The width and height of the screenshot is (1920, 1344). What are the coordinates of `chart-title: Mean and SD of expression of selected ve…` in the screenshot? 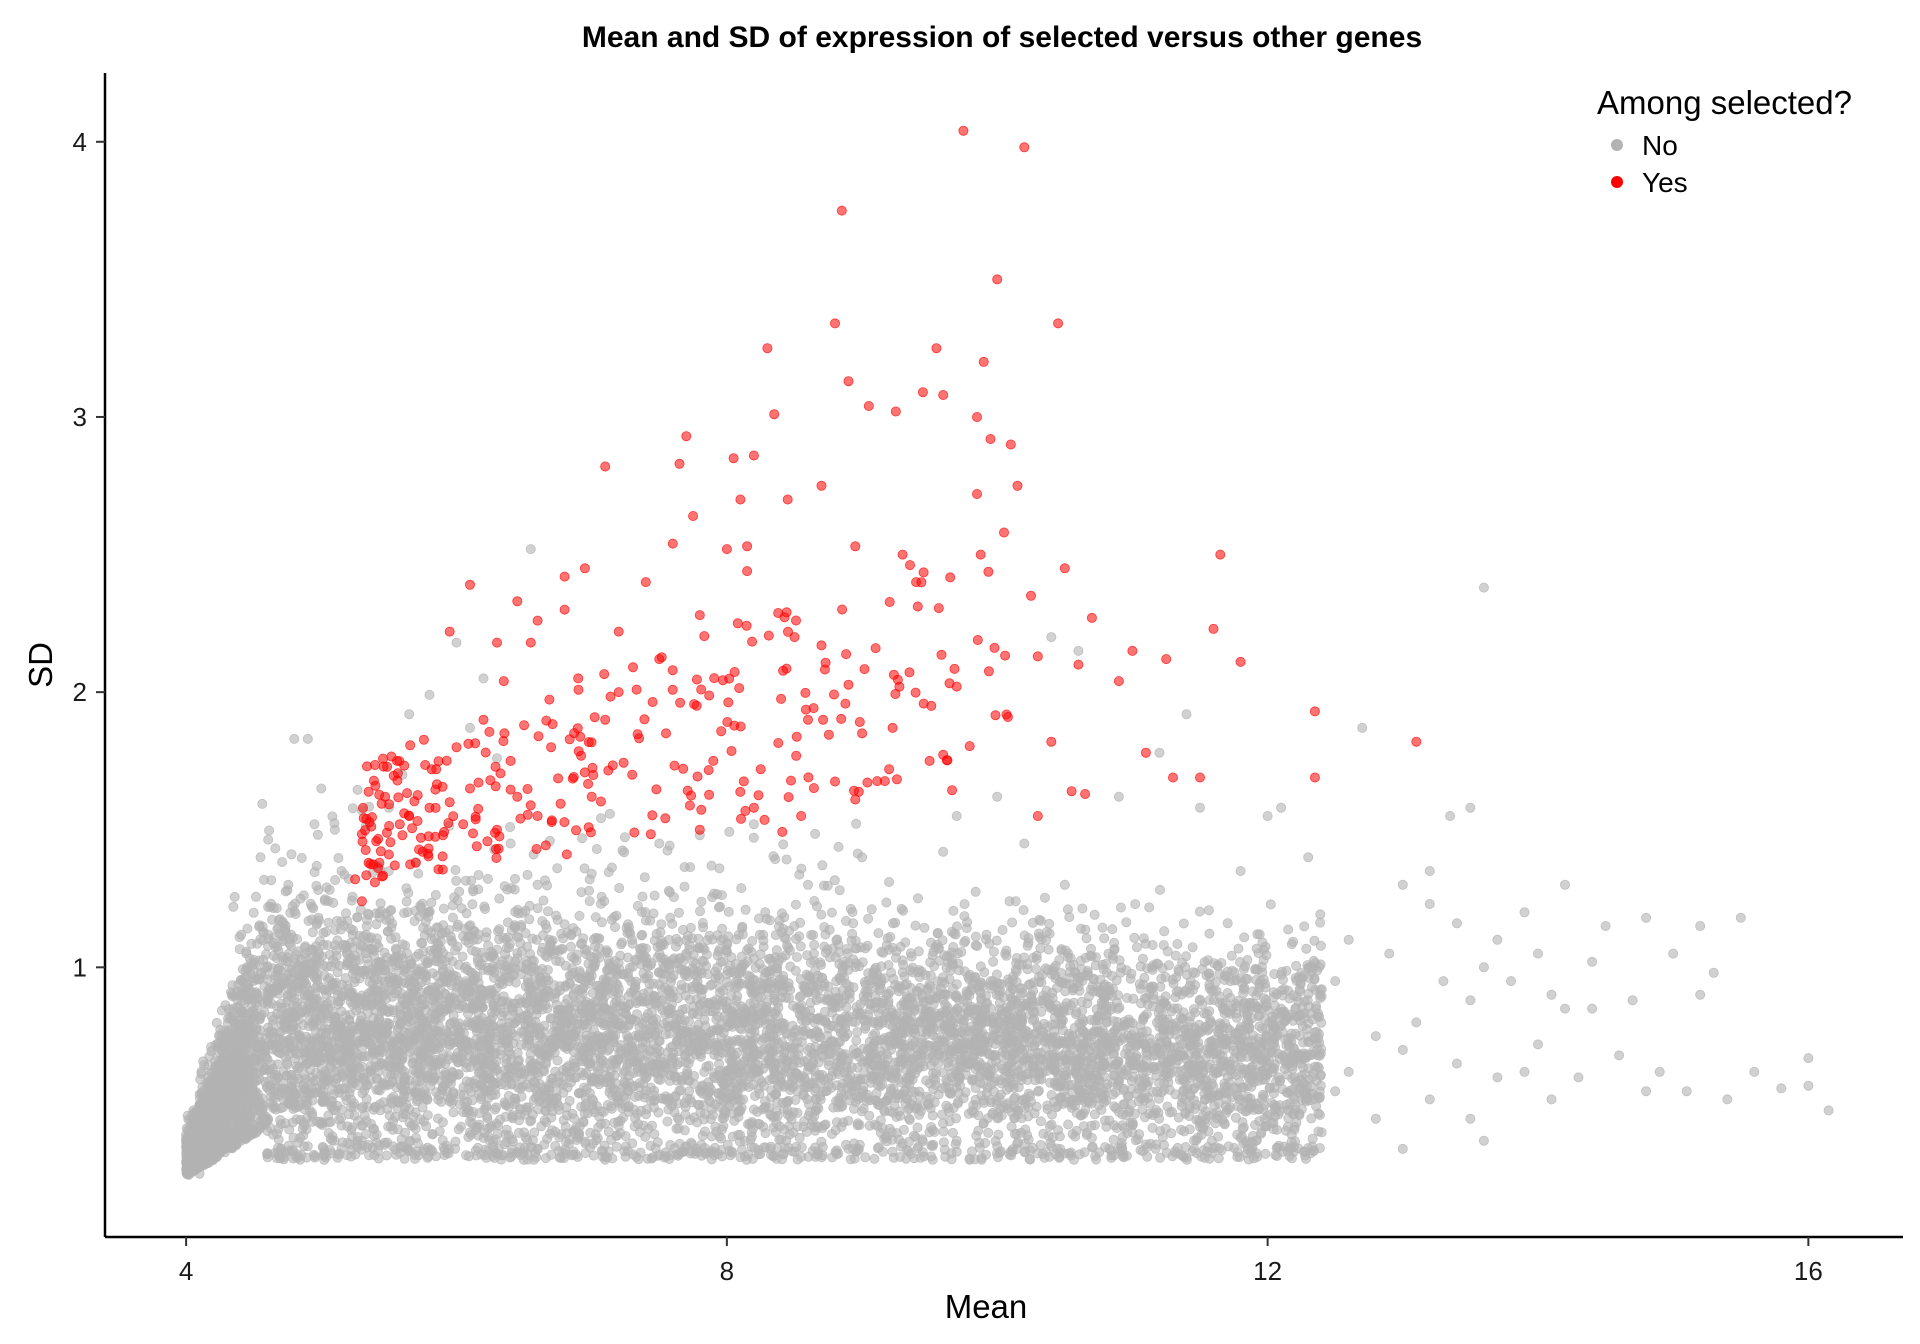 It's located at (1002, 37).